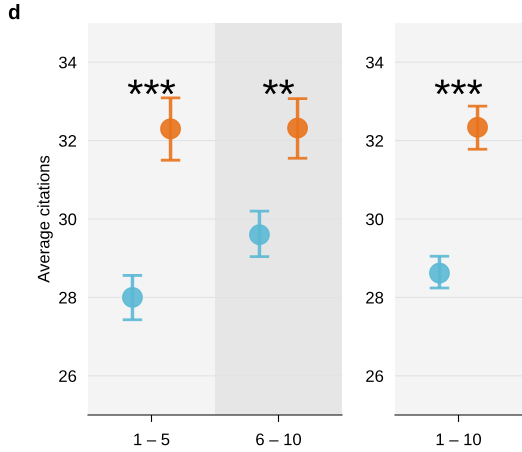 The width and height of the screenshot is (522, 452). Describe the element at coordinates (152, 440) in the screenshot. I see `x-tick-label: 1 – 5` at that location.